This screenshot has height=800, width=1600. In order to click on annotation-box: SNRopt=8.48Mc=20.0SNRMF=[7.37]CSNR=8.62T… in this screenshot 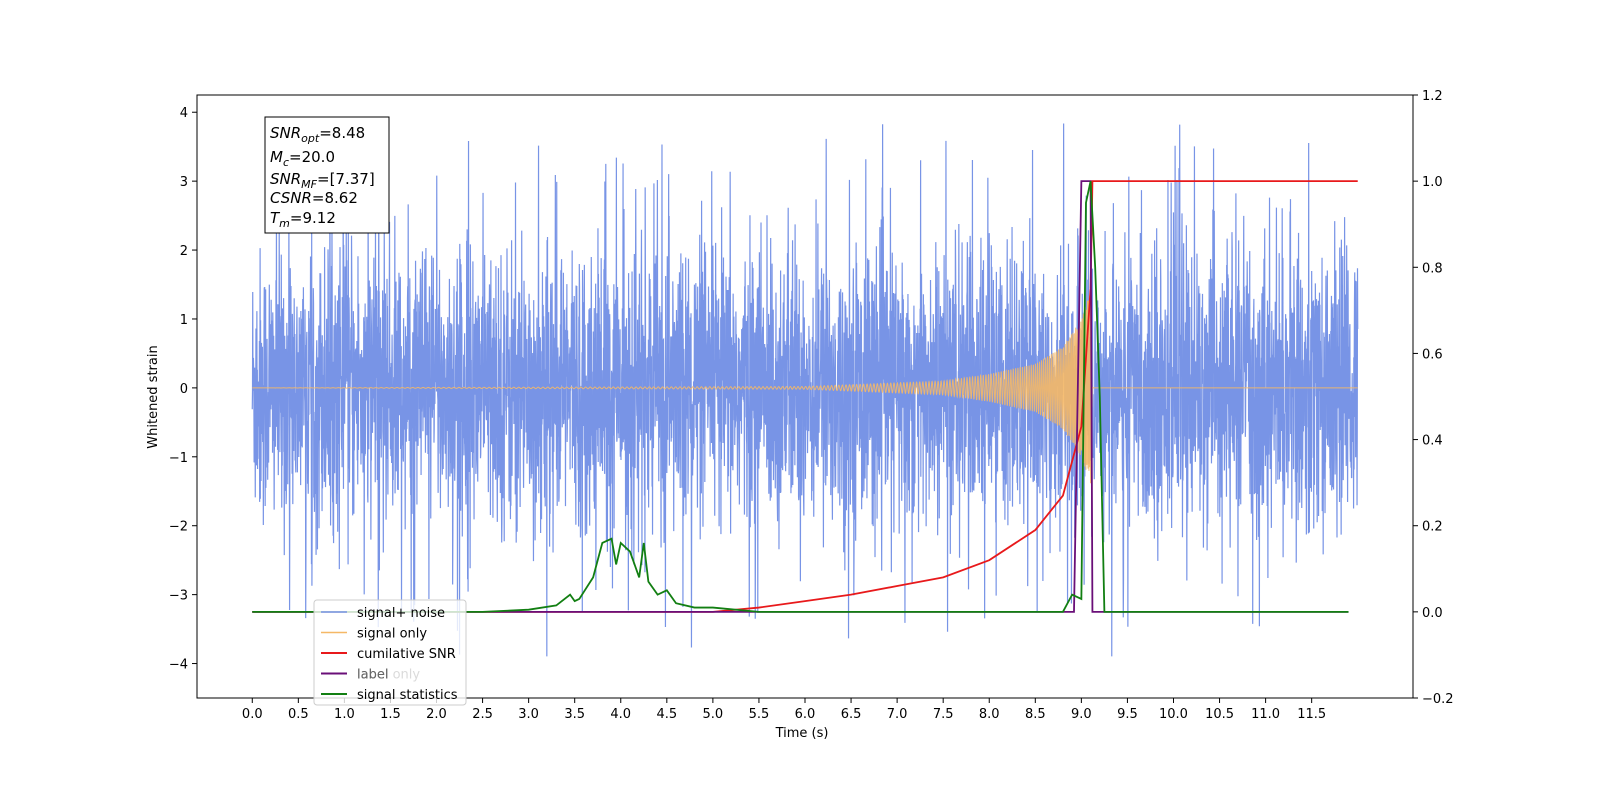, I will do `click(327, 175)`.